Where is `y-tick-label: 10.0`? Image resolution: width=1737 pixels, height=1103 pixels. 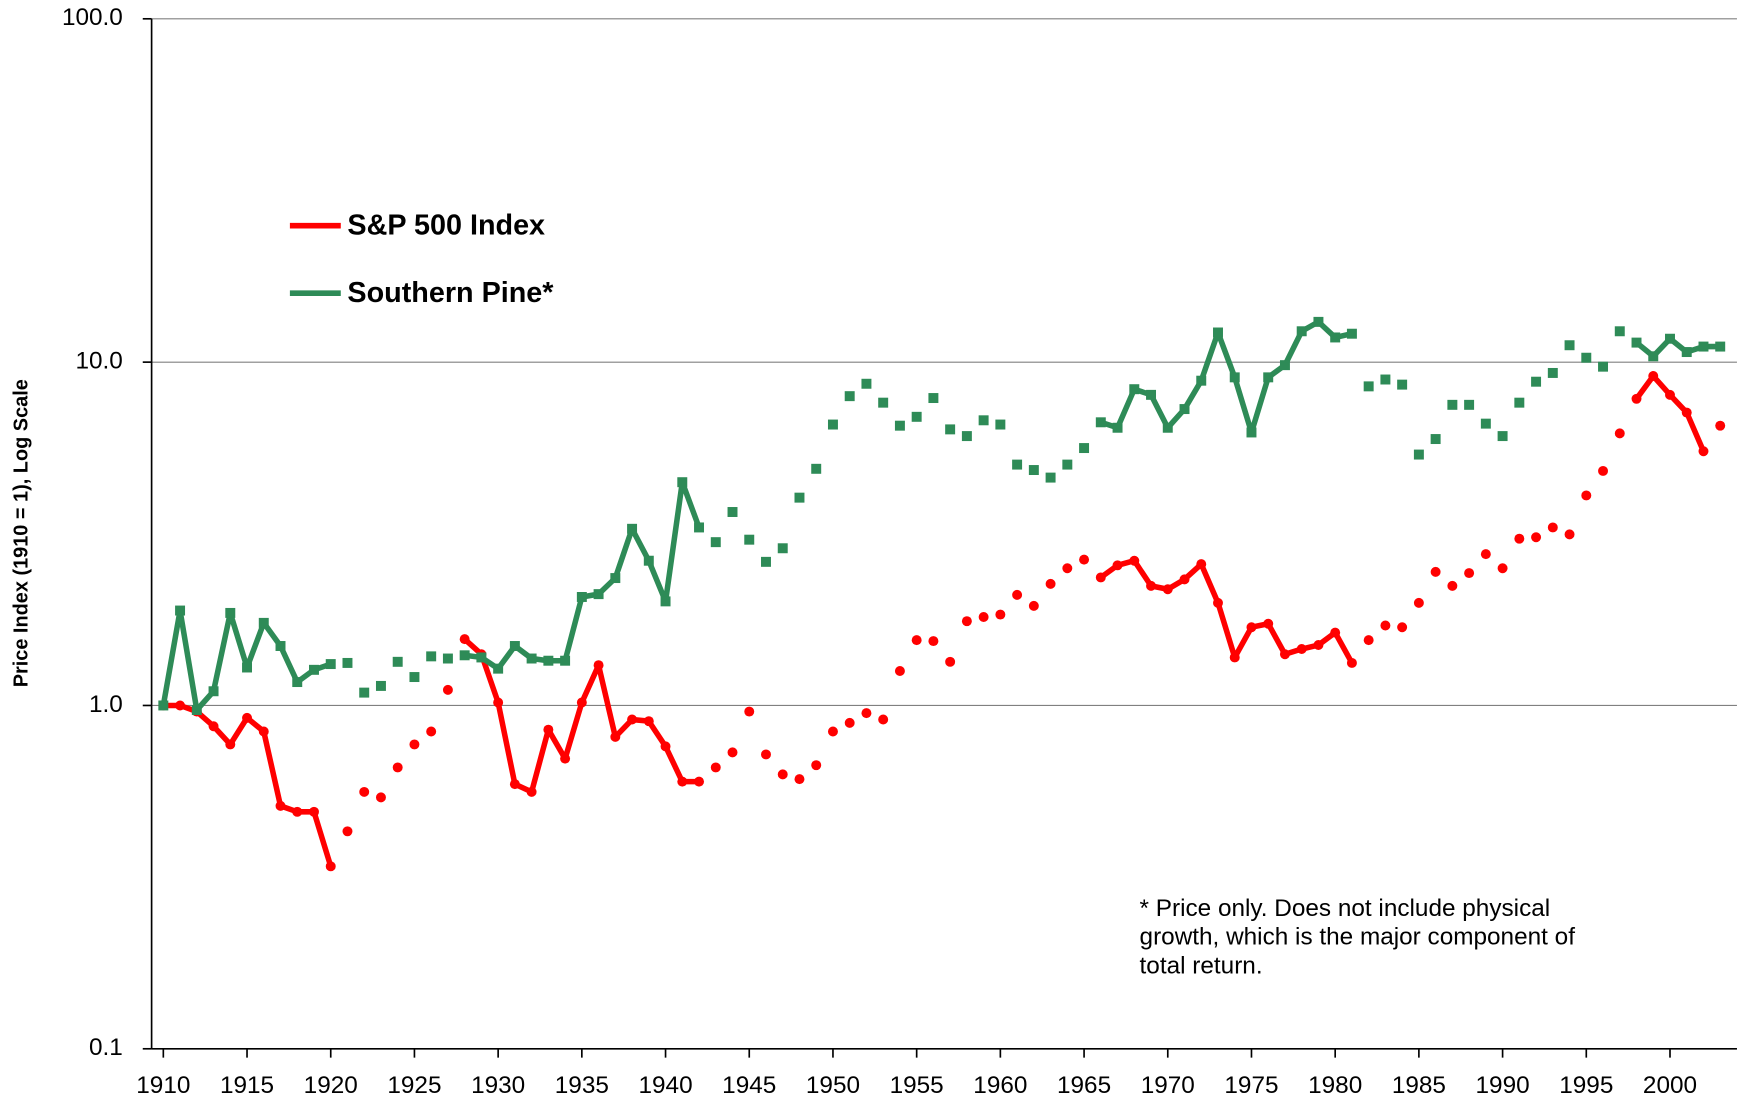
y-tick-label: 10.0 is located at coordinates (98, 361).